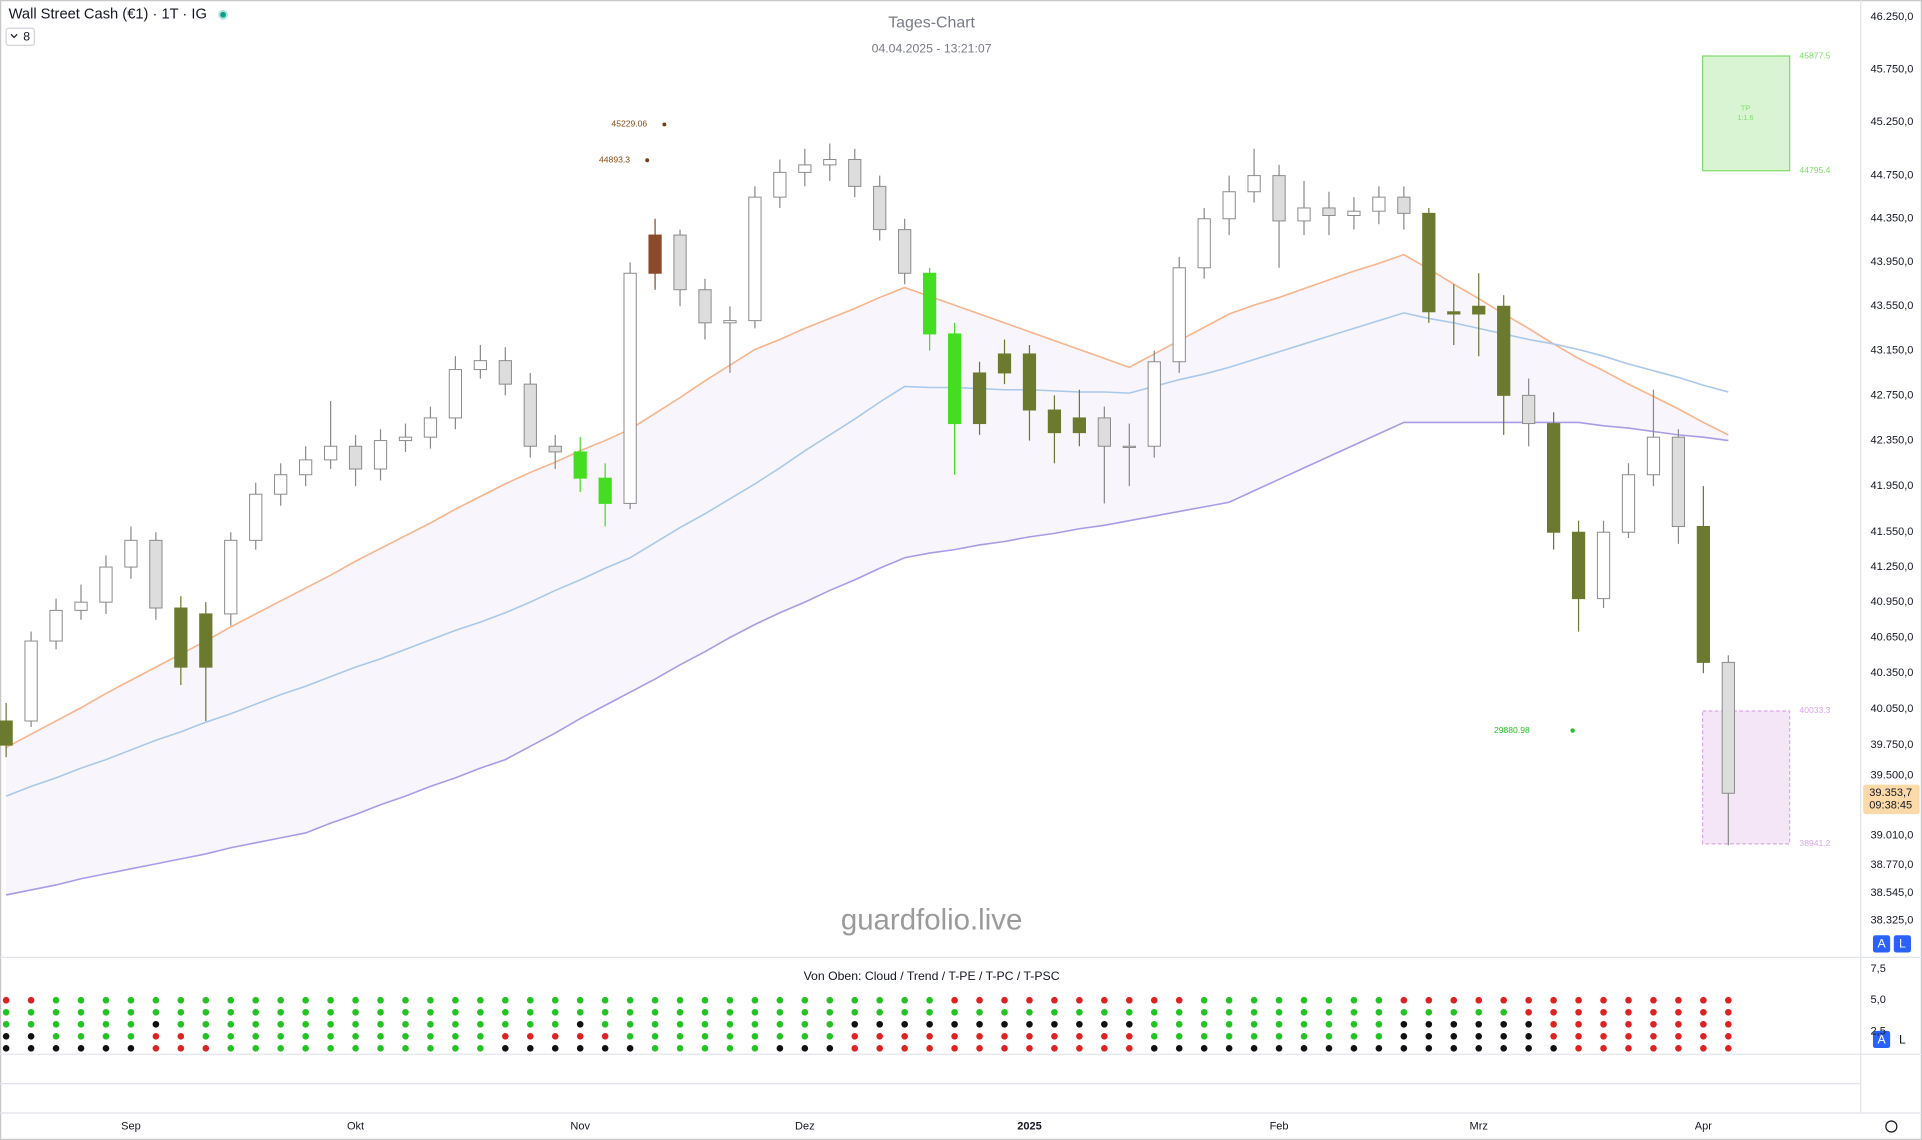 The image size is (1922, 1140). I want to click on y-tick-label: 43.550,0, so click(1892, 306).